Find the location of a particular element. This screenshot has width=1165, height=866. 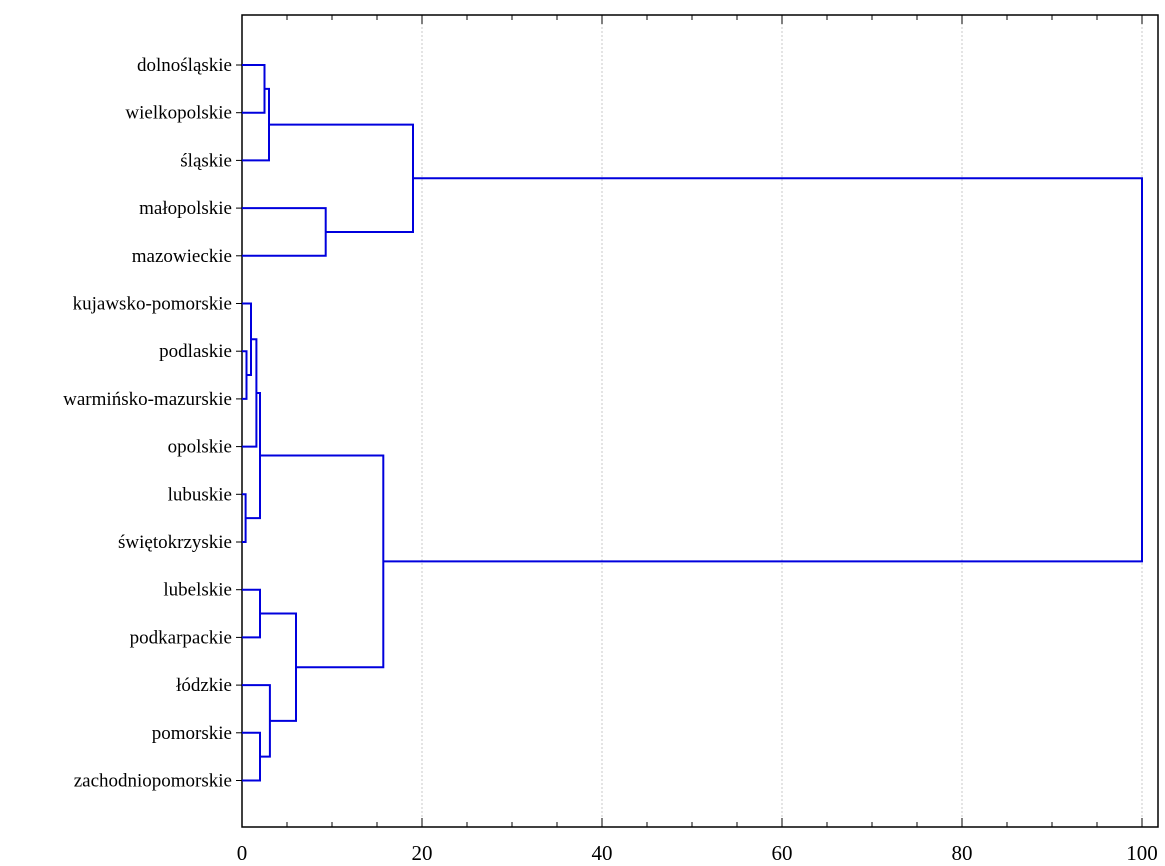

x-tick-label: 40 is located at coordinates (602, 853).